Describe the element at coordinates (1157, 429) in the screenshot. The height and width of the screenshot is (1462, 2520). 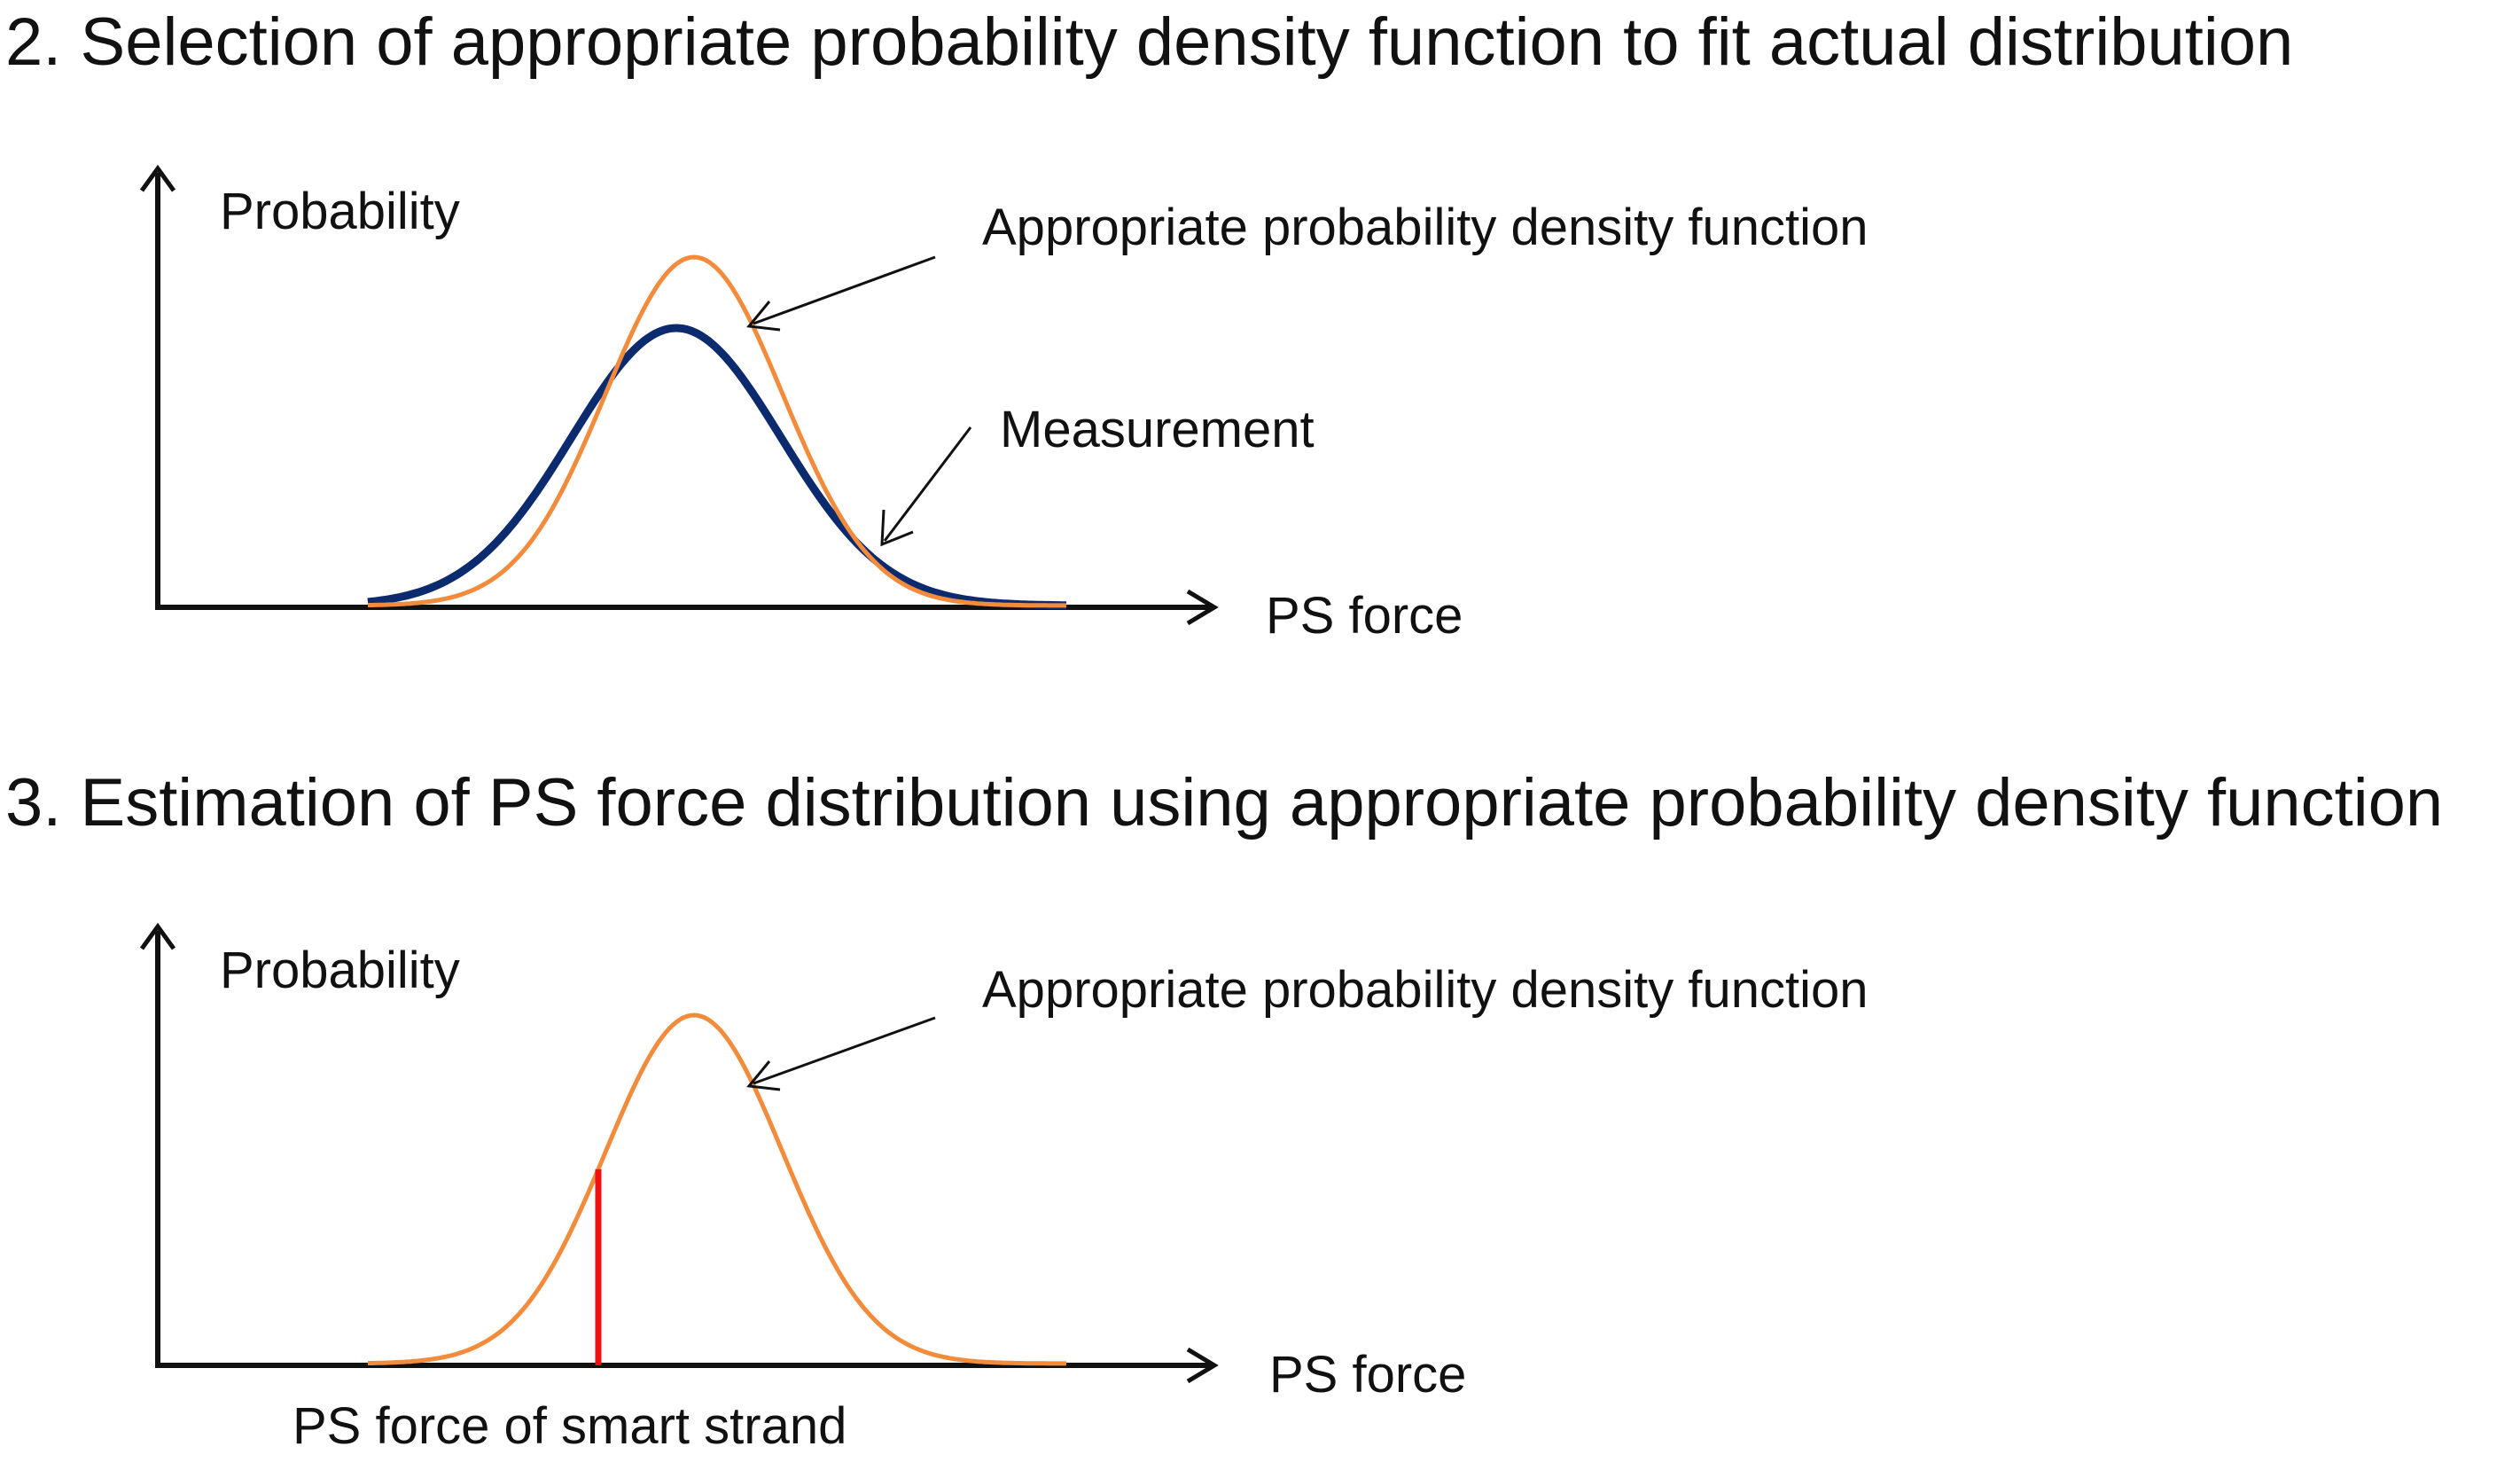
I see `section-2-measurement-annotation: Measurement` at that location.